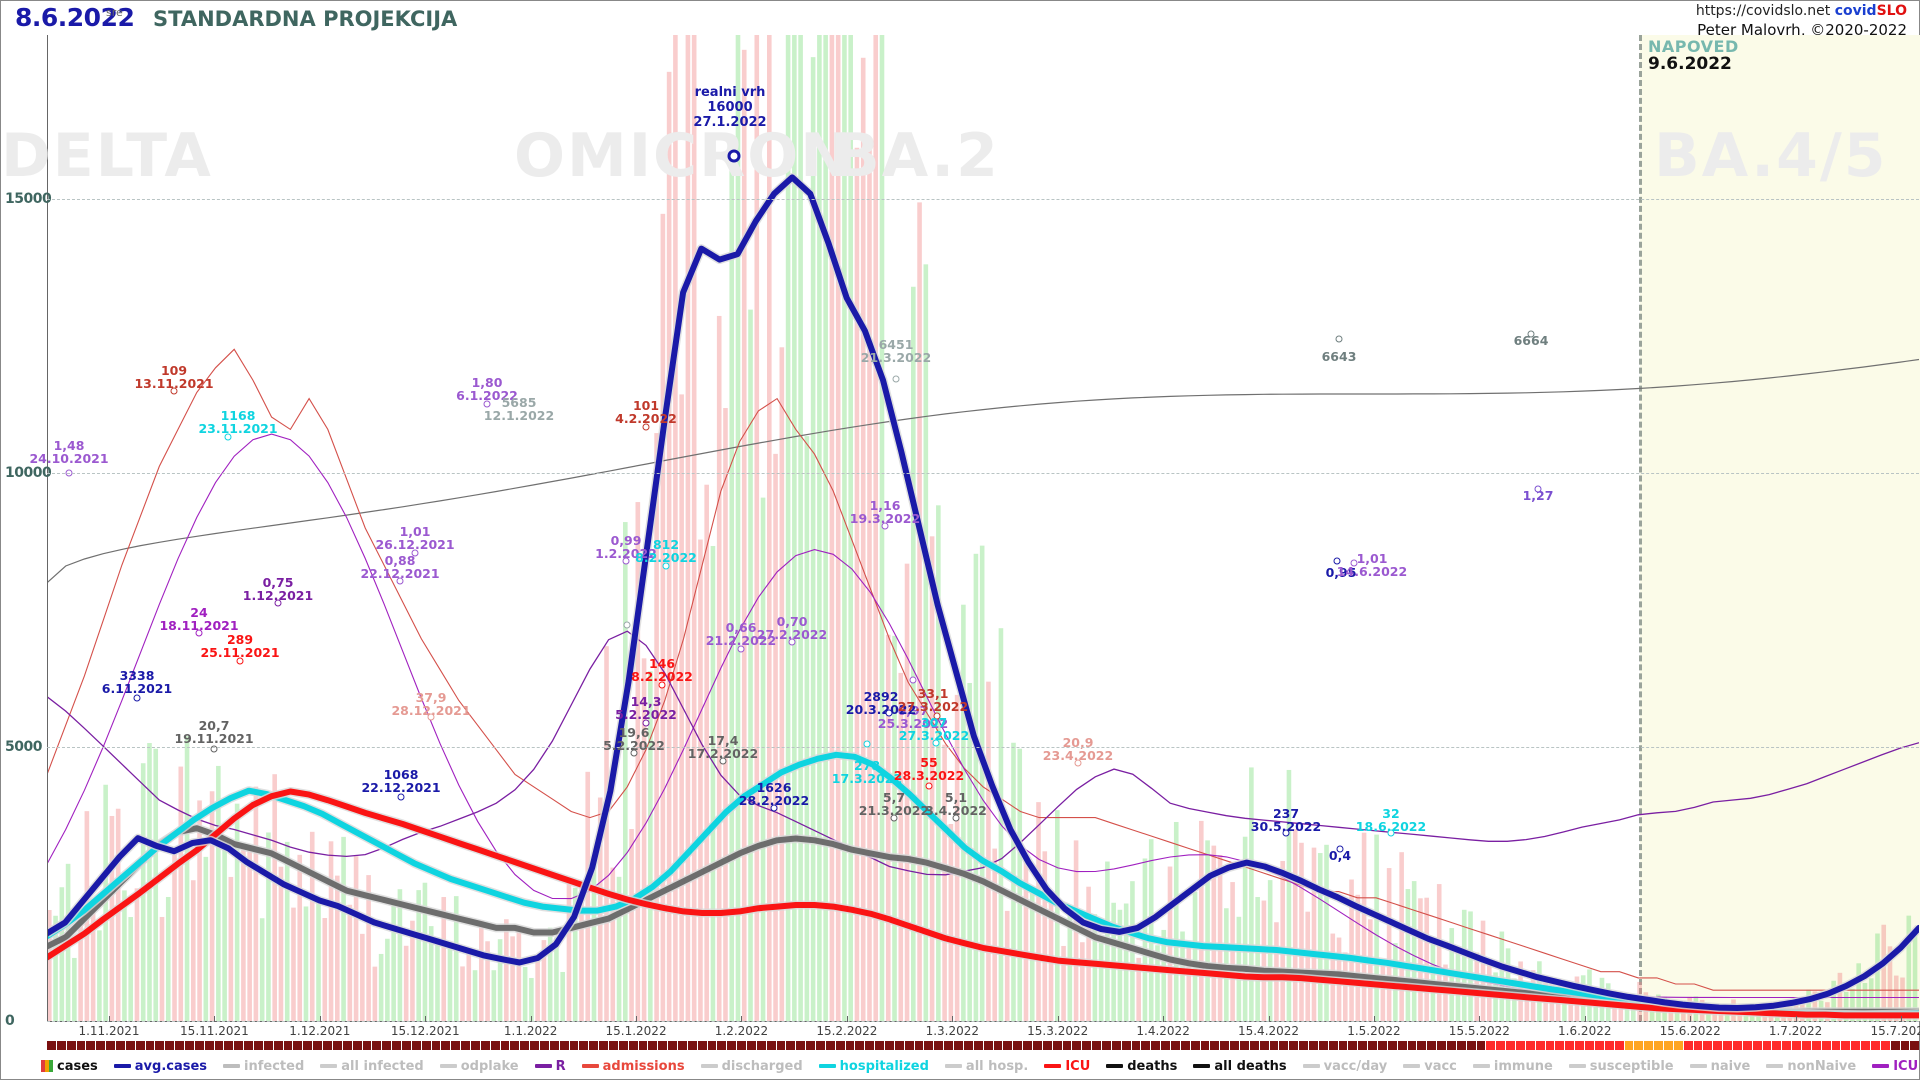 The height and width of the screenshot is (1080, 1920). I want to click on legend-item-naive: naive, so click(1719, 1066).